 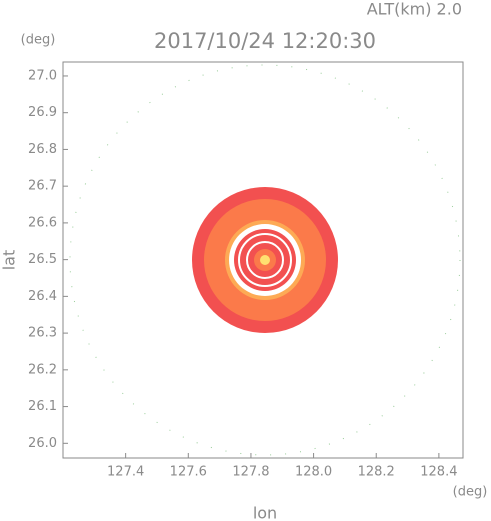 What do you see at coordinates (265, 41) in the screenshot?
I see `chart-title: 2017/10/24 12:20:30` at bounding box center [265, 41].